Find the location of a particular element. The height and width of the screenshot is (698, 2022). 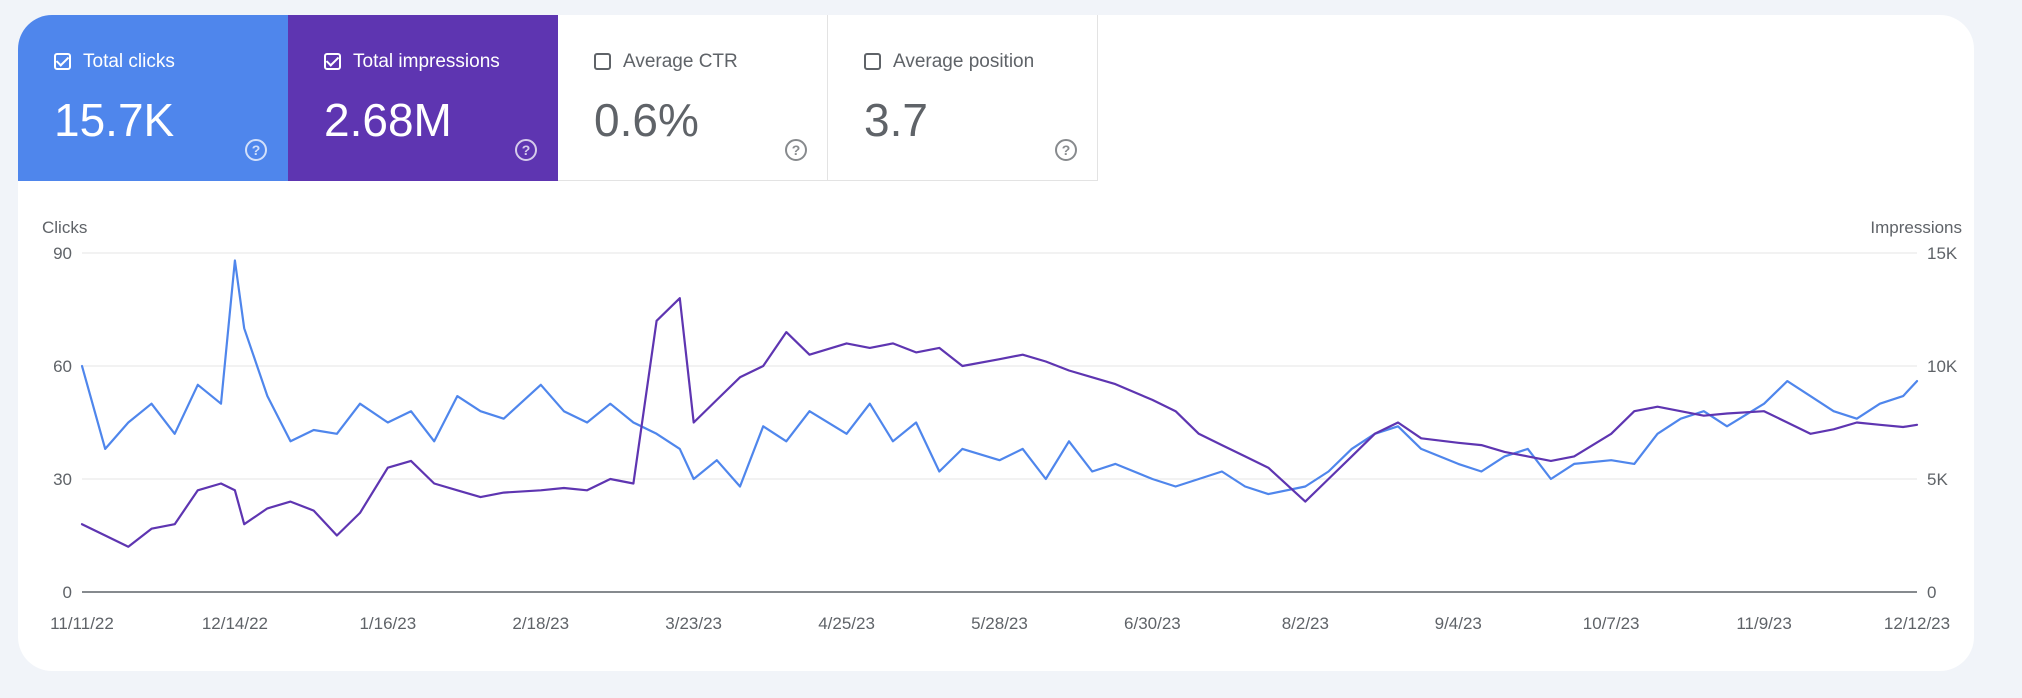

metric-value: 15.7K is located at coordinates (114, 120).